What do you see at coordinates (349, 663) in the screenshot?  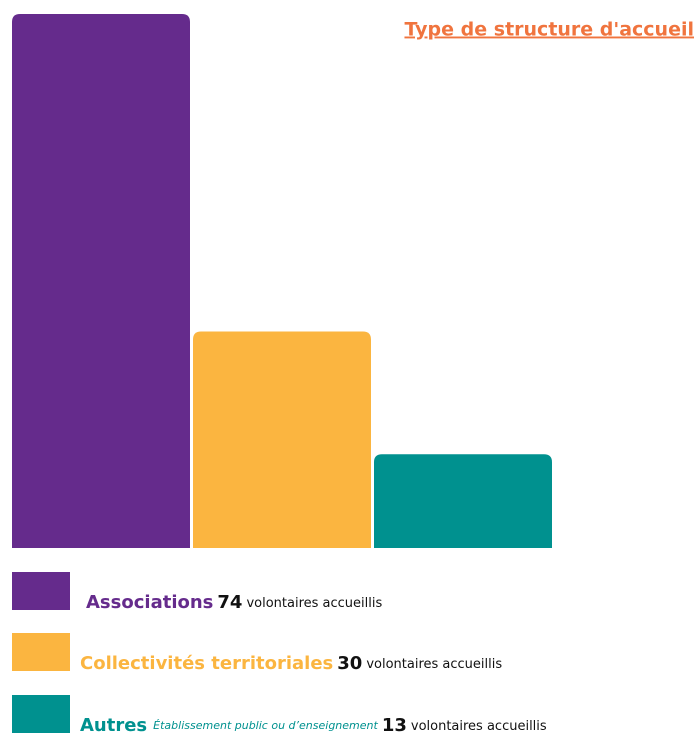 I see `value-label: 30` at bounding box center [349, 663].